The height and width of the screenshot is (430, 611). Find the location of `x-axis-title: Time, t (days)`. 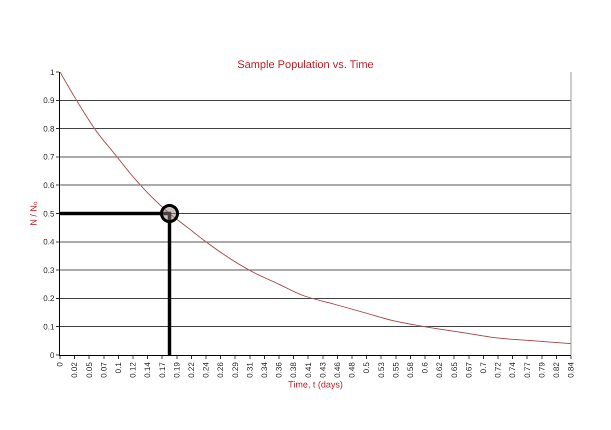

x-axis-title: Time, t (days) is located at coordinates (315, 385).